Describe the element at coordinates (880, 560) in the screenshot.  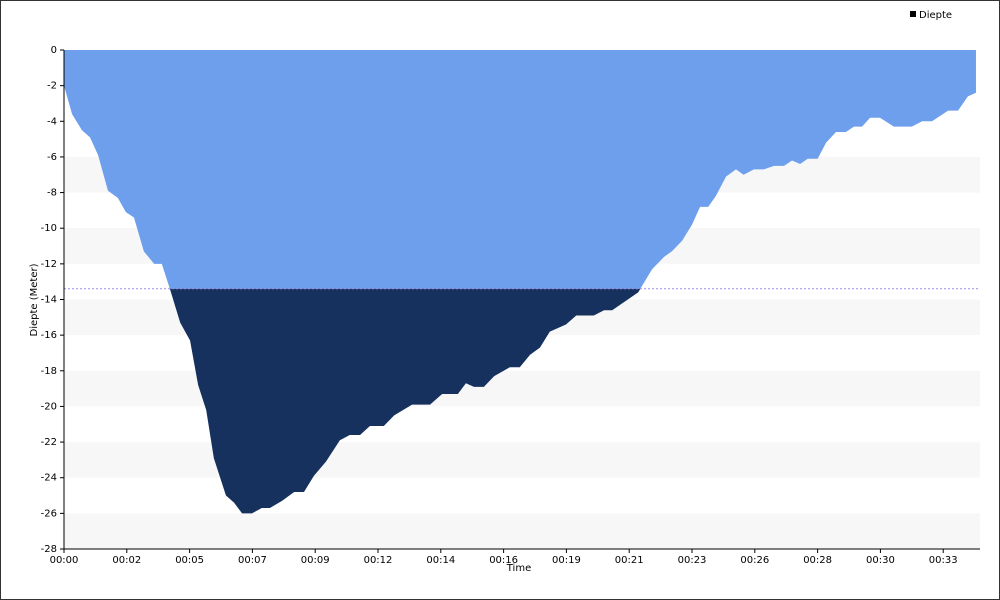
I see `x-tick-label: 00:30` at that location.